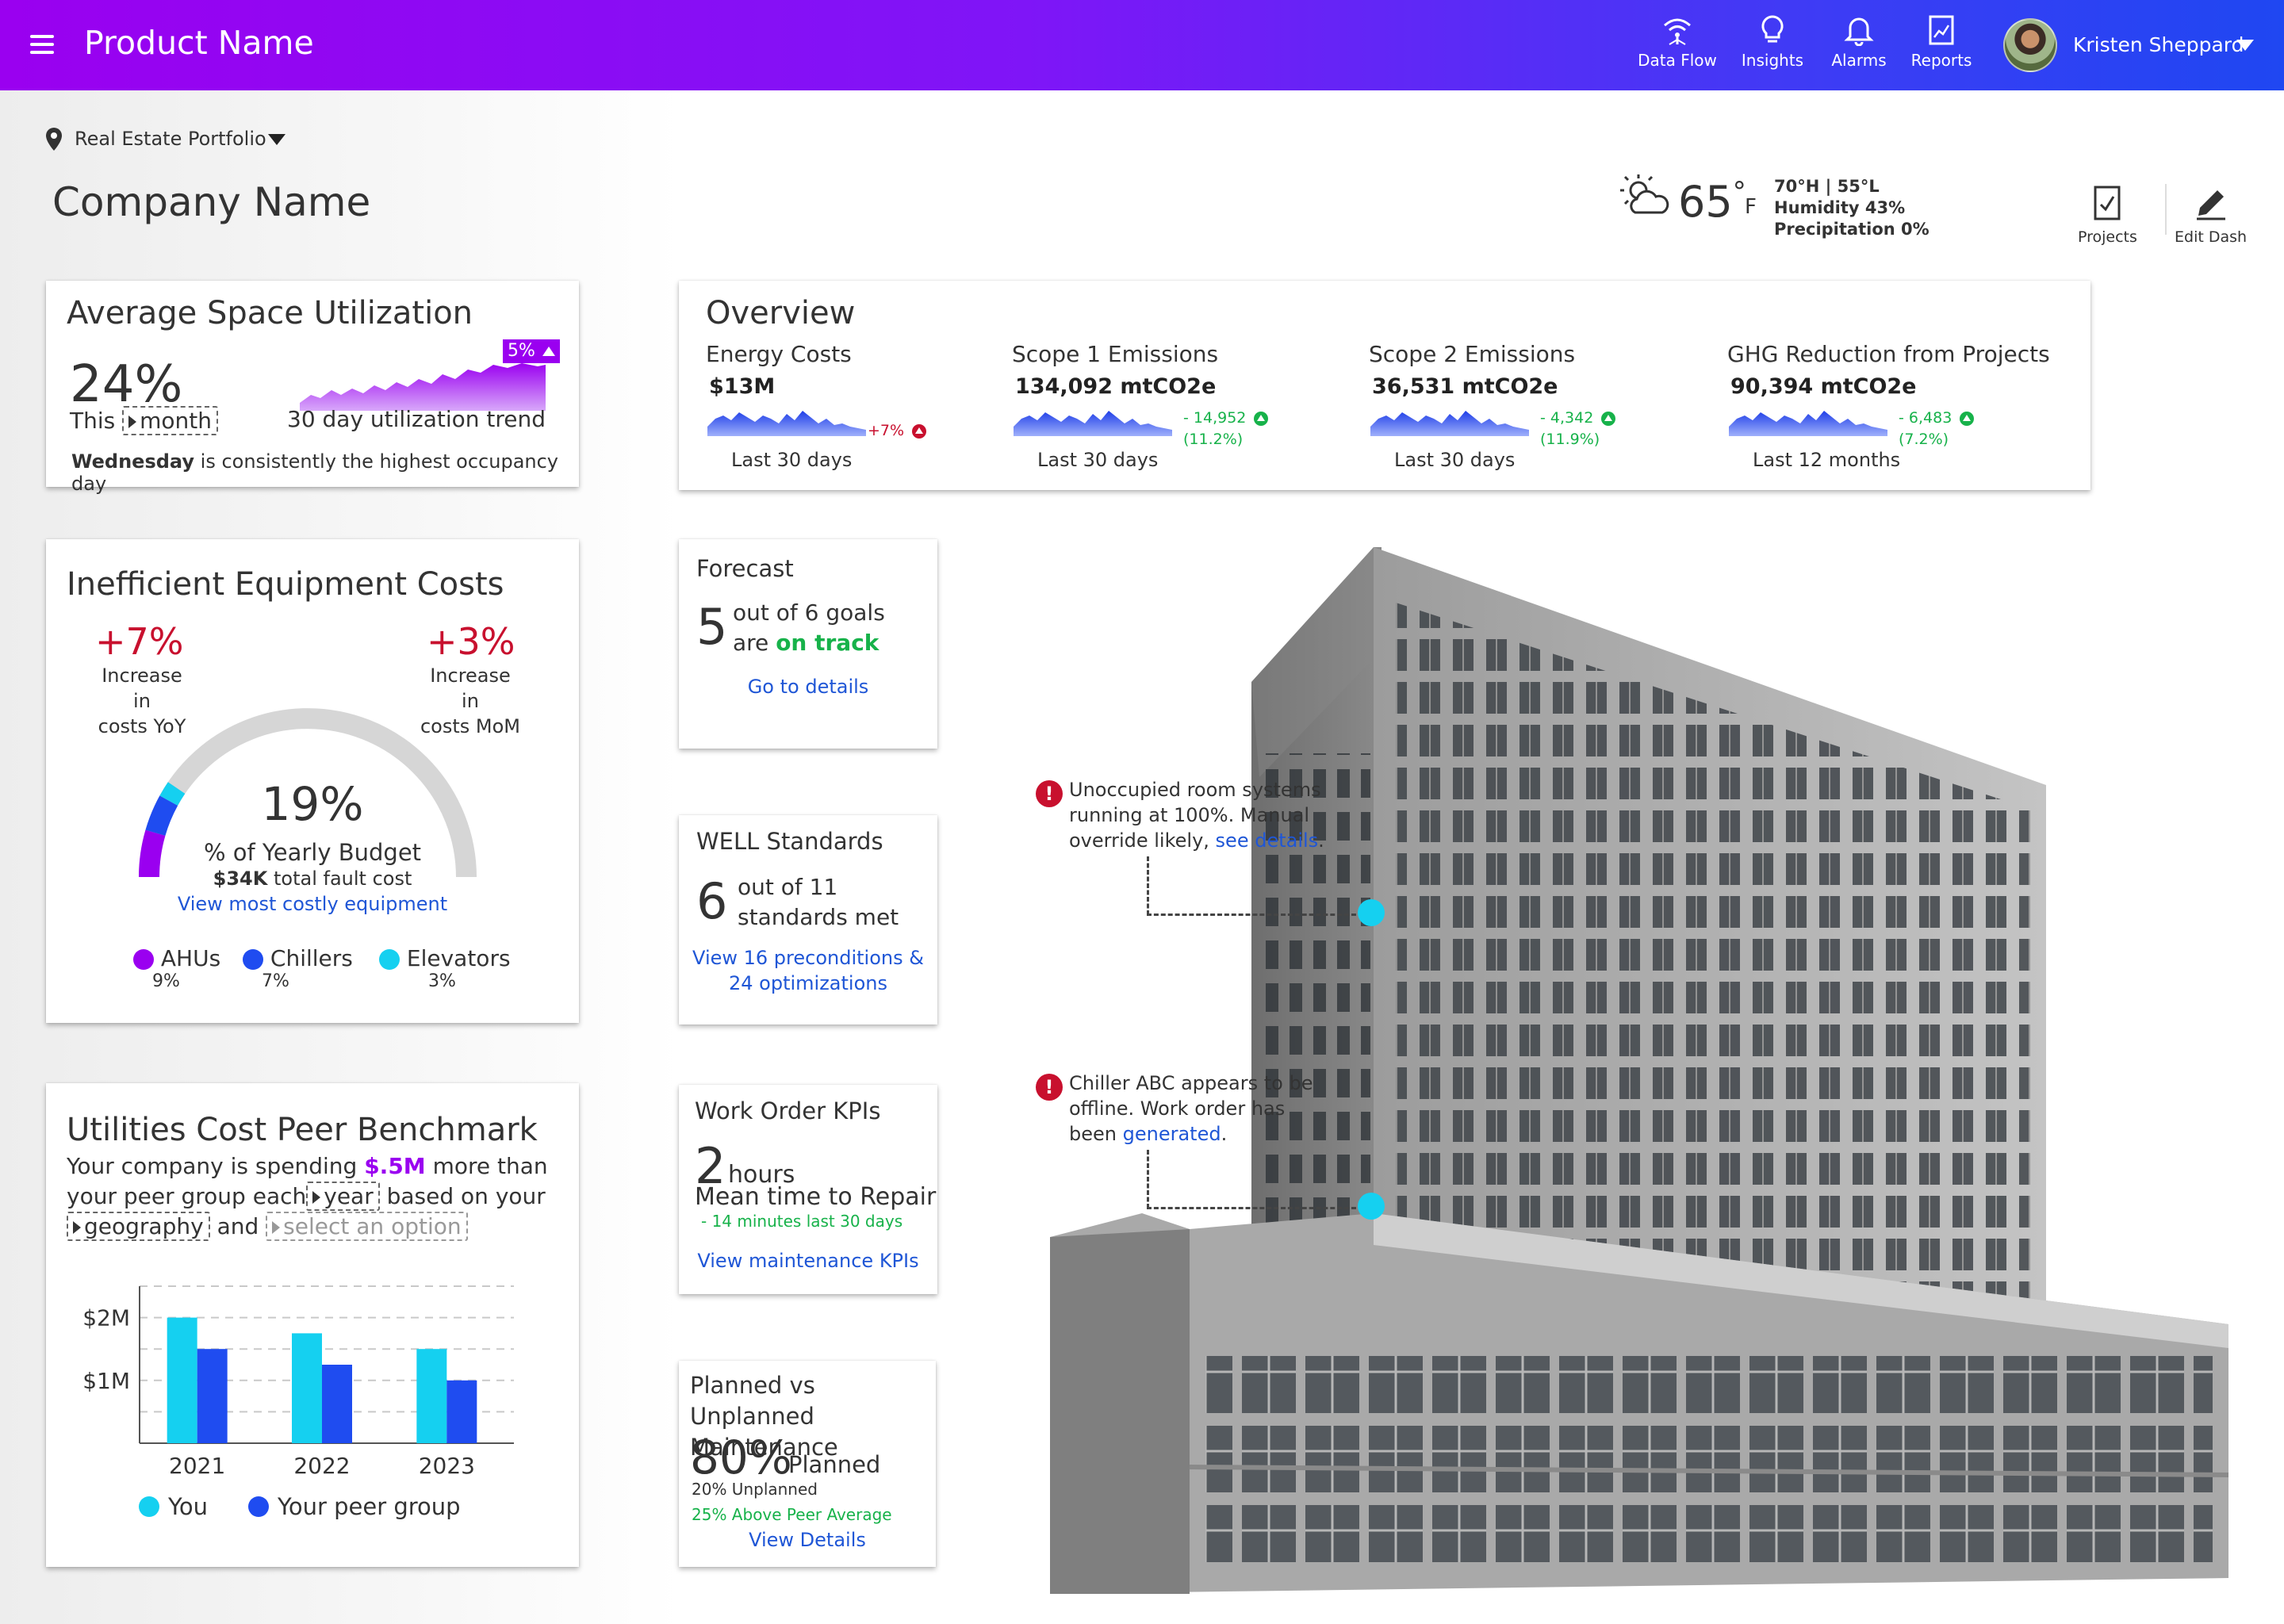 The image size is (2284, 1624). Describe the element at coordinates (1808, 423) in the screenshot. I see `metric-sparkline` at that location.